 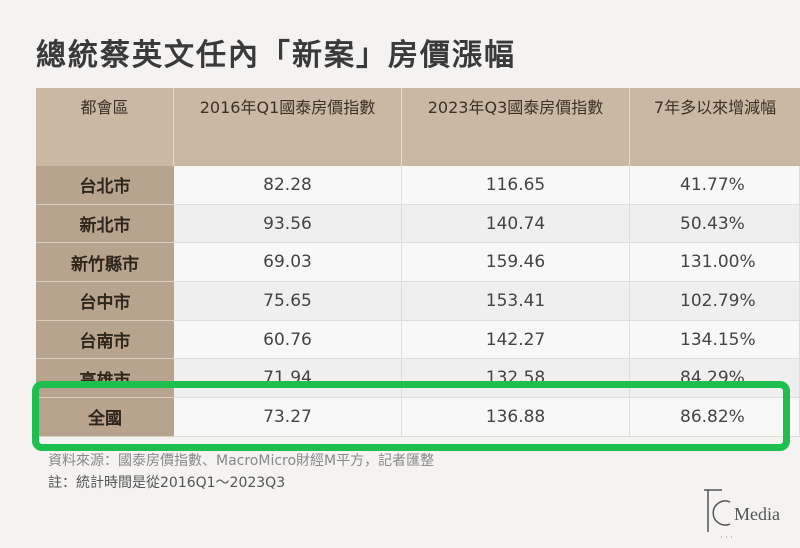 What do you see at coordinates (167, 483) in the screenshot?
I see `period-note: 註：統計時間是從2016Q1～2023Q3` at bounding box center [167, 483].